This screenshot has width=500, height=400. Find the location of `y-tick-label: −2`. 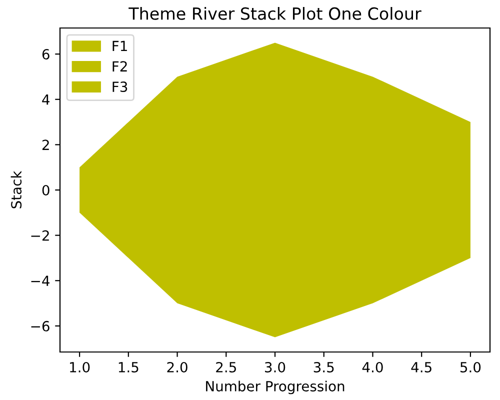

y-tick-label: −2 is located at coordinates (40, 235).